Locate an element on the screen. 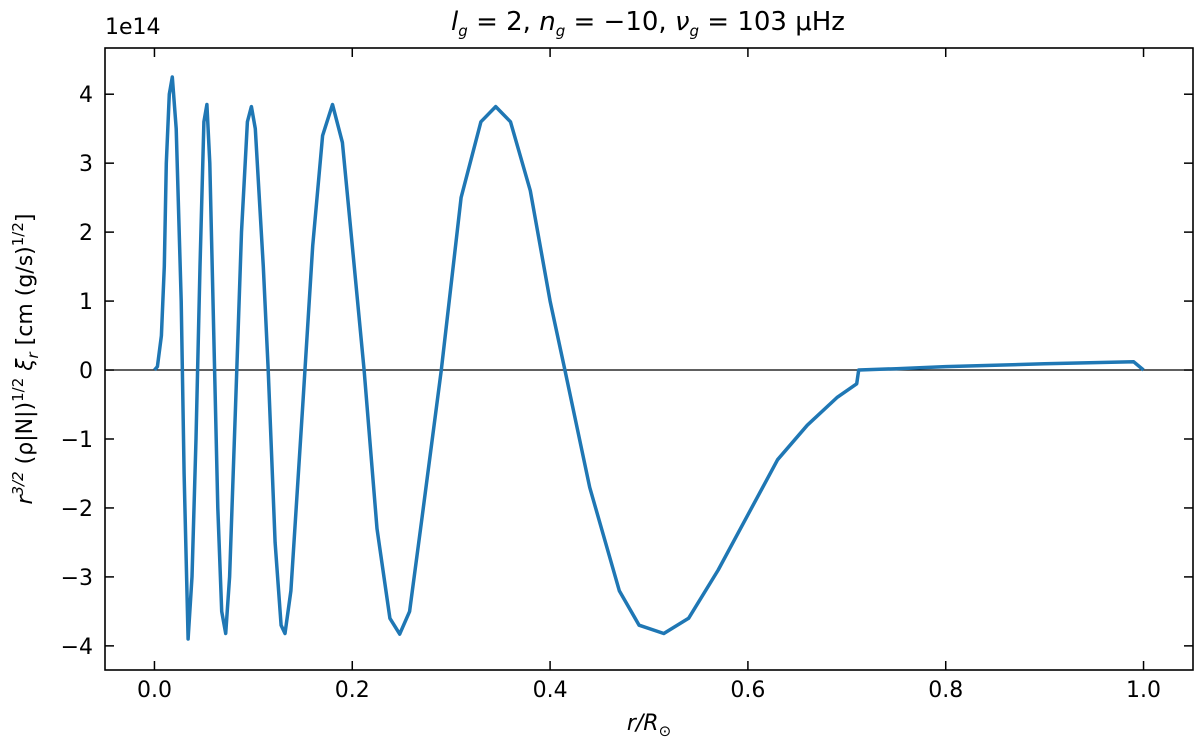 This screenshot has width=1200, height=746. title-part: n is located at coordinates (547, 22).